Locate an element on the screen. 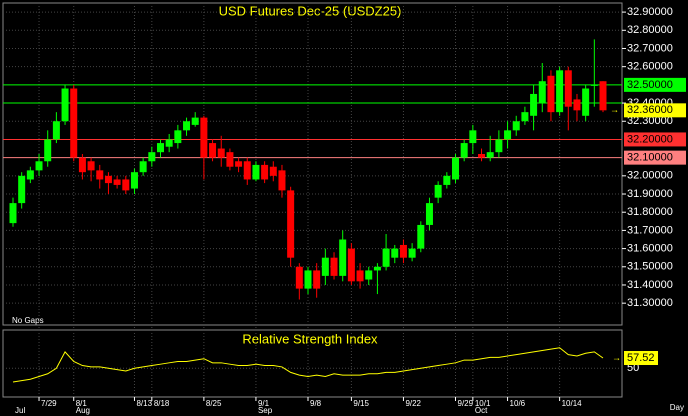 The width and height of the screenshot is (688, 416). x-tick-label: 9/8 is located at coordinates (316, 403).